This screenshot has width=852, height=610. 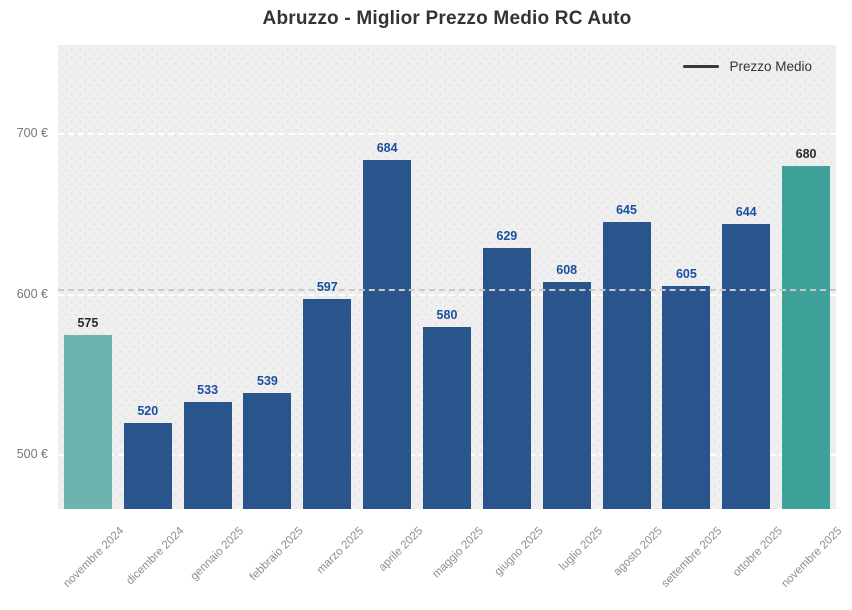 What do you see at coordinates (507, 235) in the screenshot?
I see `bar-value-label: 629` at bounding box center [507, 235].